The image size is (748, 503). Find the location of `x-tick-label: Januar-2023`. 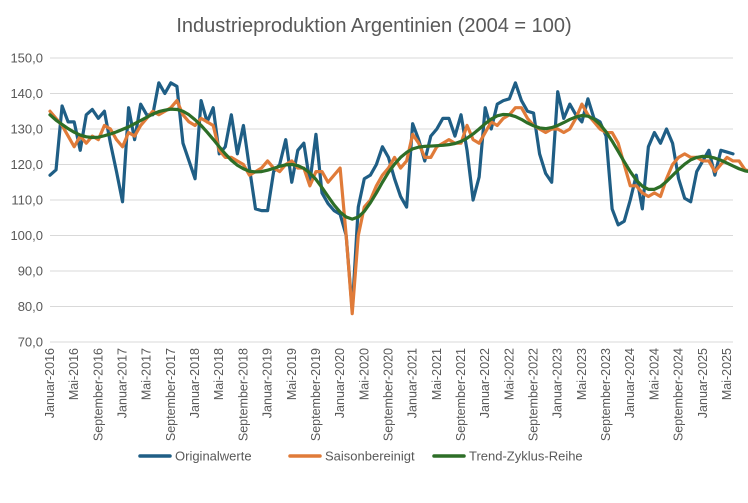

x-tick-label: Januar-2023 is located at coordinates (558, 383).